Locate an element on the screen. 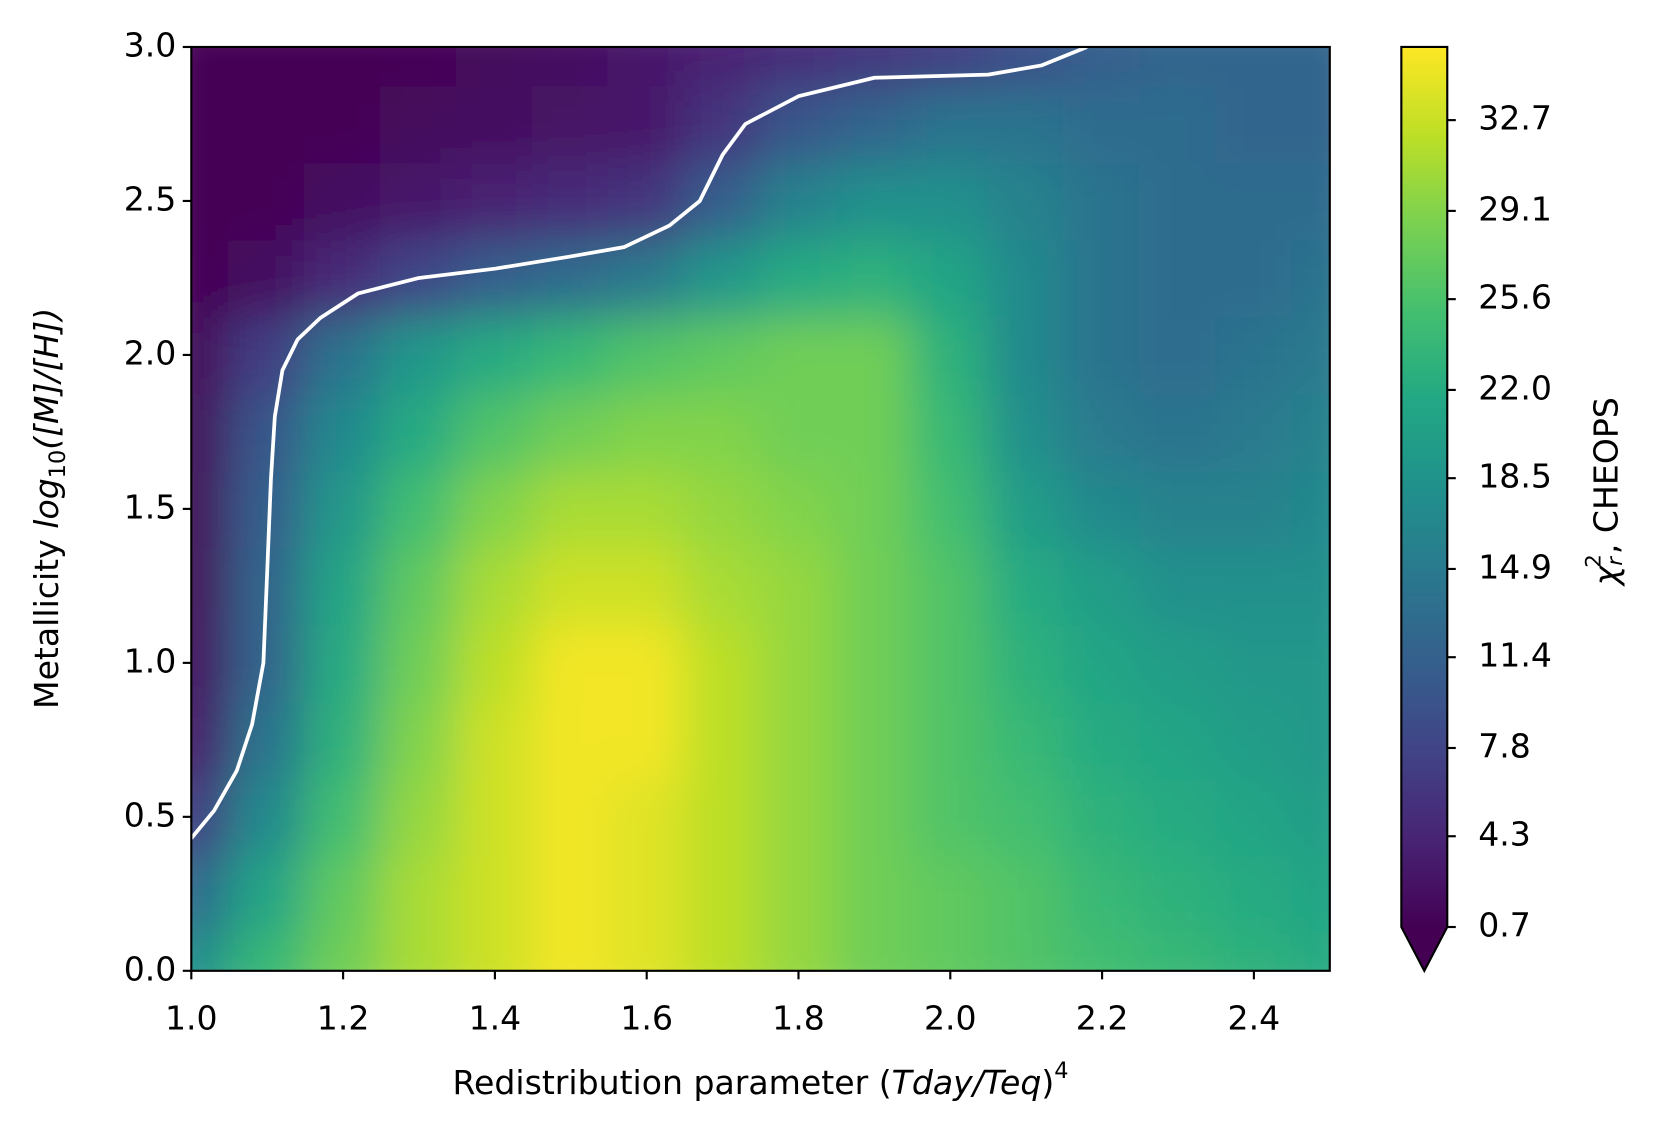 This screenshot has width=1661, height=1131. colorbar-label: χr2, CHEOPS is located at coordinates (1605, 492).